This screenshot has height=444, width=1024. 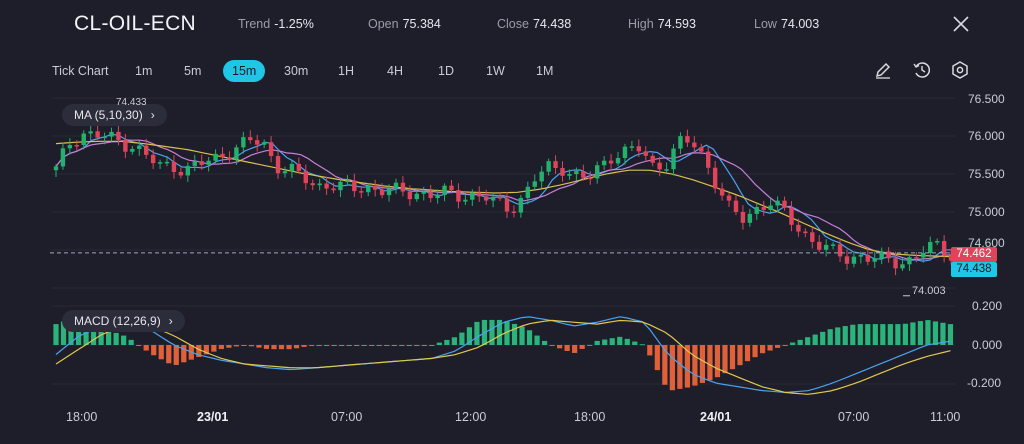 What do you see at coordinates (346, 71) in the screenshot?
I see `tf-1h: 1H` at bounding box center [346, 71].